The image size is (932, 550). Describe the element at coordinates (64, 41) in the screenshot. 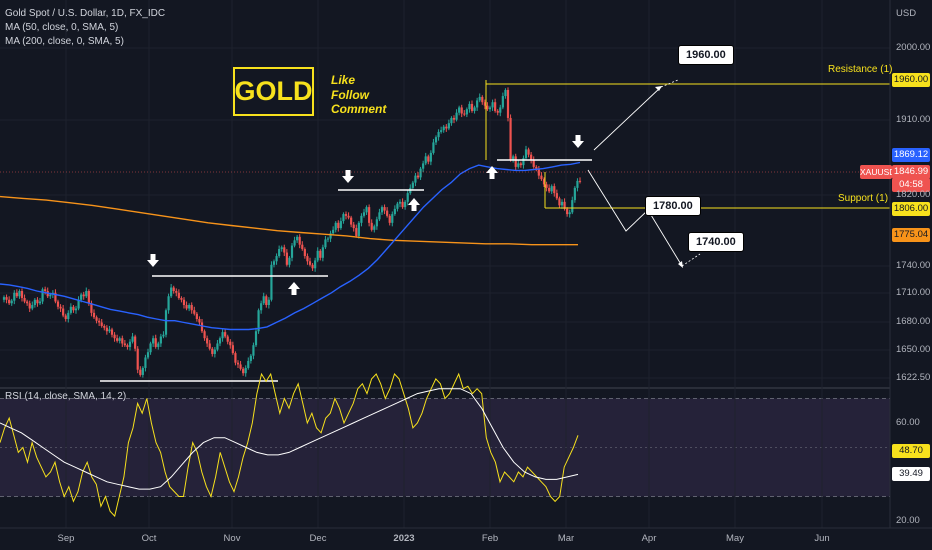

I see `ma200-legend: MA (200, close, 0, SMA, 5)` at that location.